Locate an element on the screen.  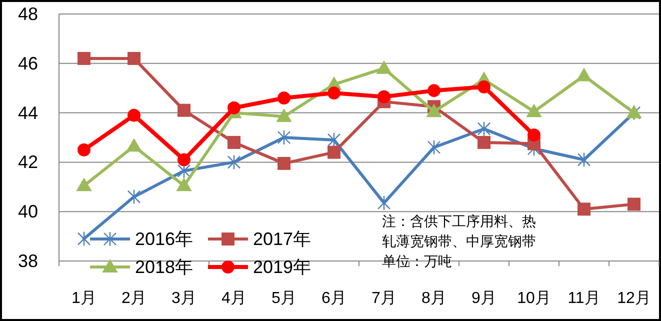
x-tick-label: 3月 is located at coordinates (184, 298).